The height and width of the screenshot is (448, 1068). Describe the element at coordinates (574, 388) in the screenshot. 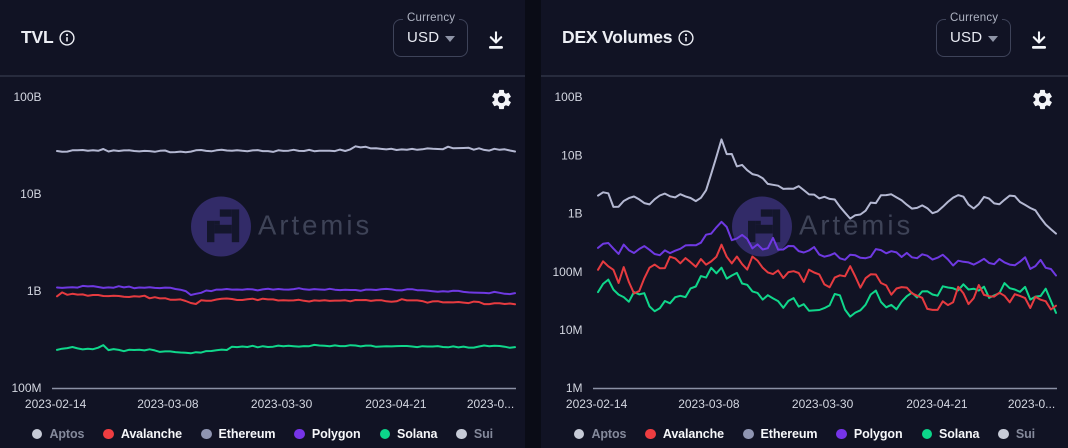

I see `svg-text: 1M` at that location.